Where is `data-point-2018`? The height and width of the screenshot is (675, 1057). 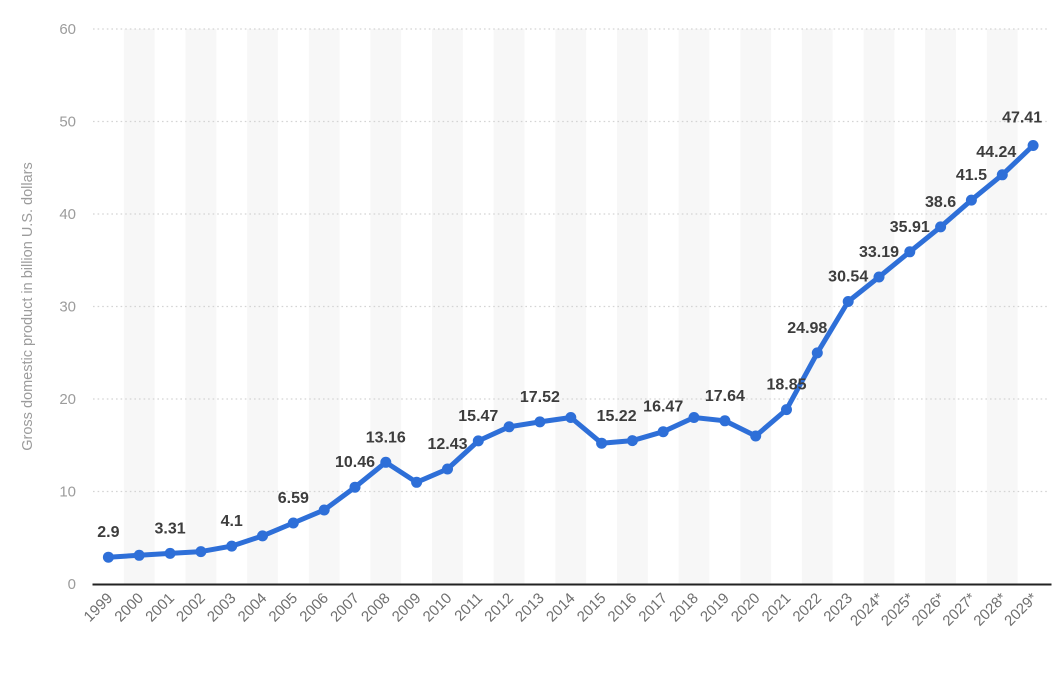 data-point-2018 is located at coordinates (694, 417).